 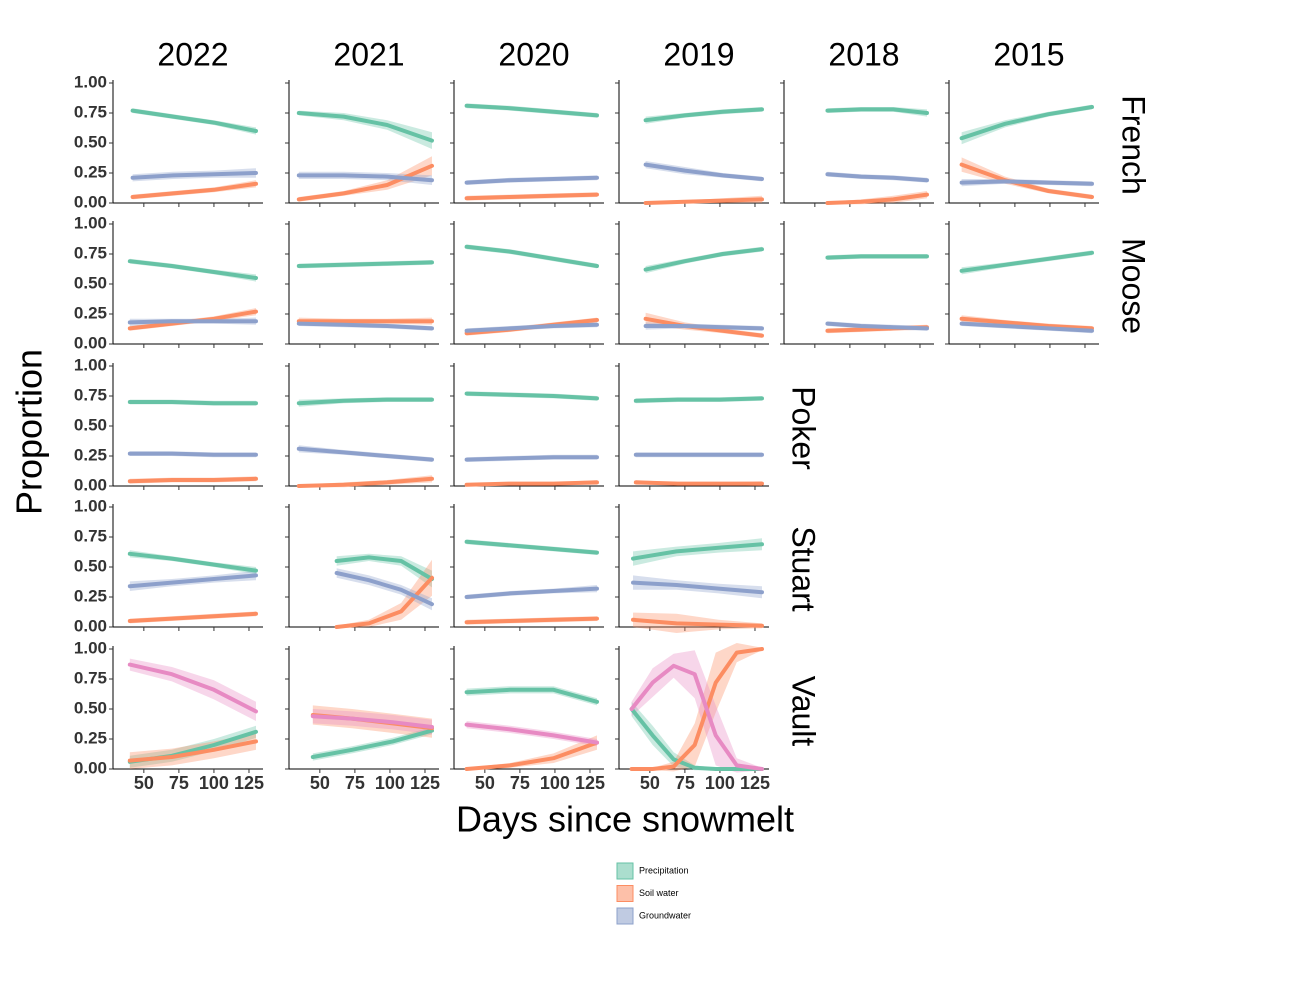 What do you see at coordinates (29, 432) in the screenshot?
I see `y-axis-title: Proportion` at bounding box center [29, 432].